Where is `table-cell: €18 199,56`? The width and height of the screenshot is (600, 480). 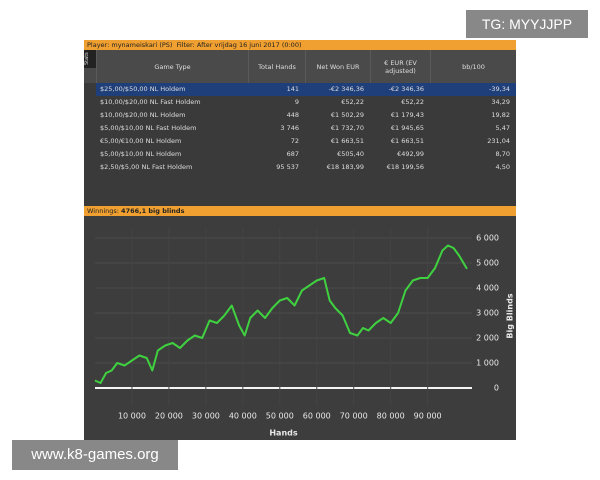
table-cell: €18 199,56 is located at coordinates (405, 167).